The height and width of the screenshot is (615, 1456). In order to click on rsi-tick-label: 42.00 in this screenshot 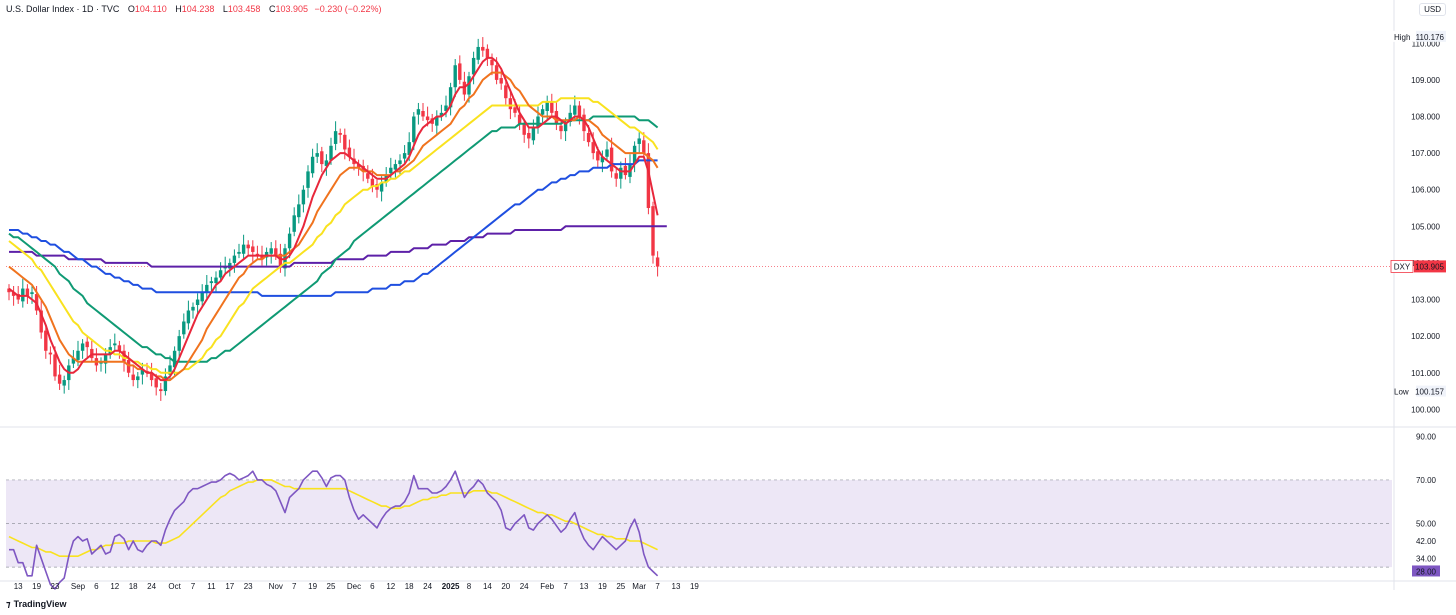, I will do `click(1426, 541)`.